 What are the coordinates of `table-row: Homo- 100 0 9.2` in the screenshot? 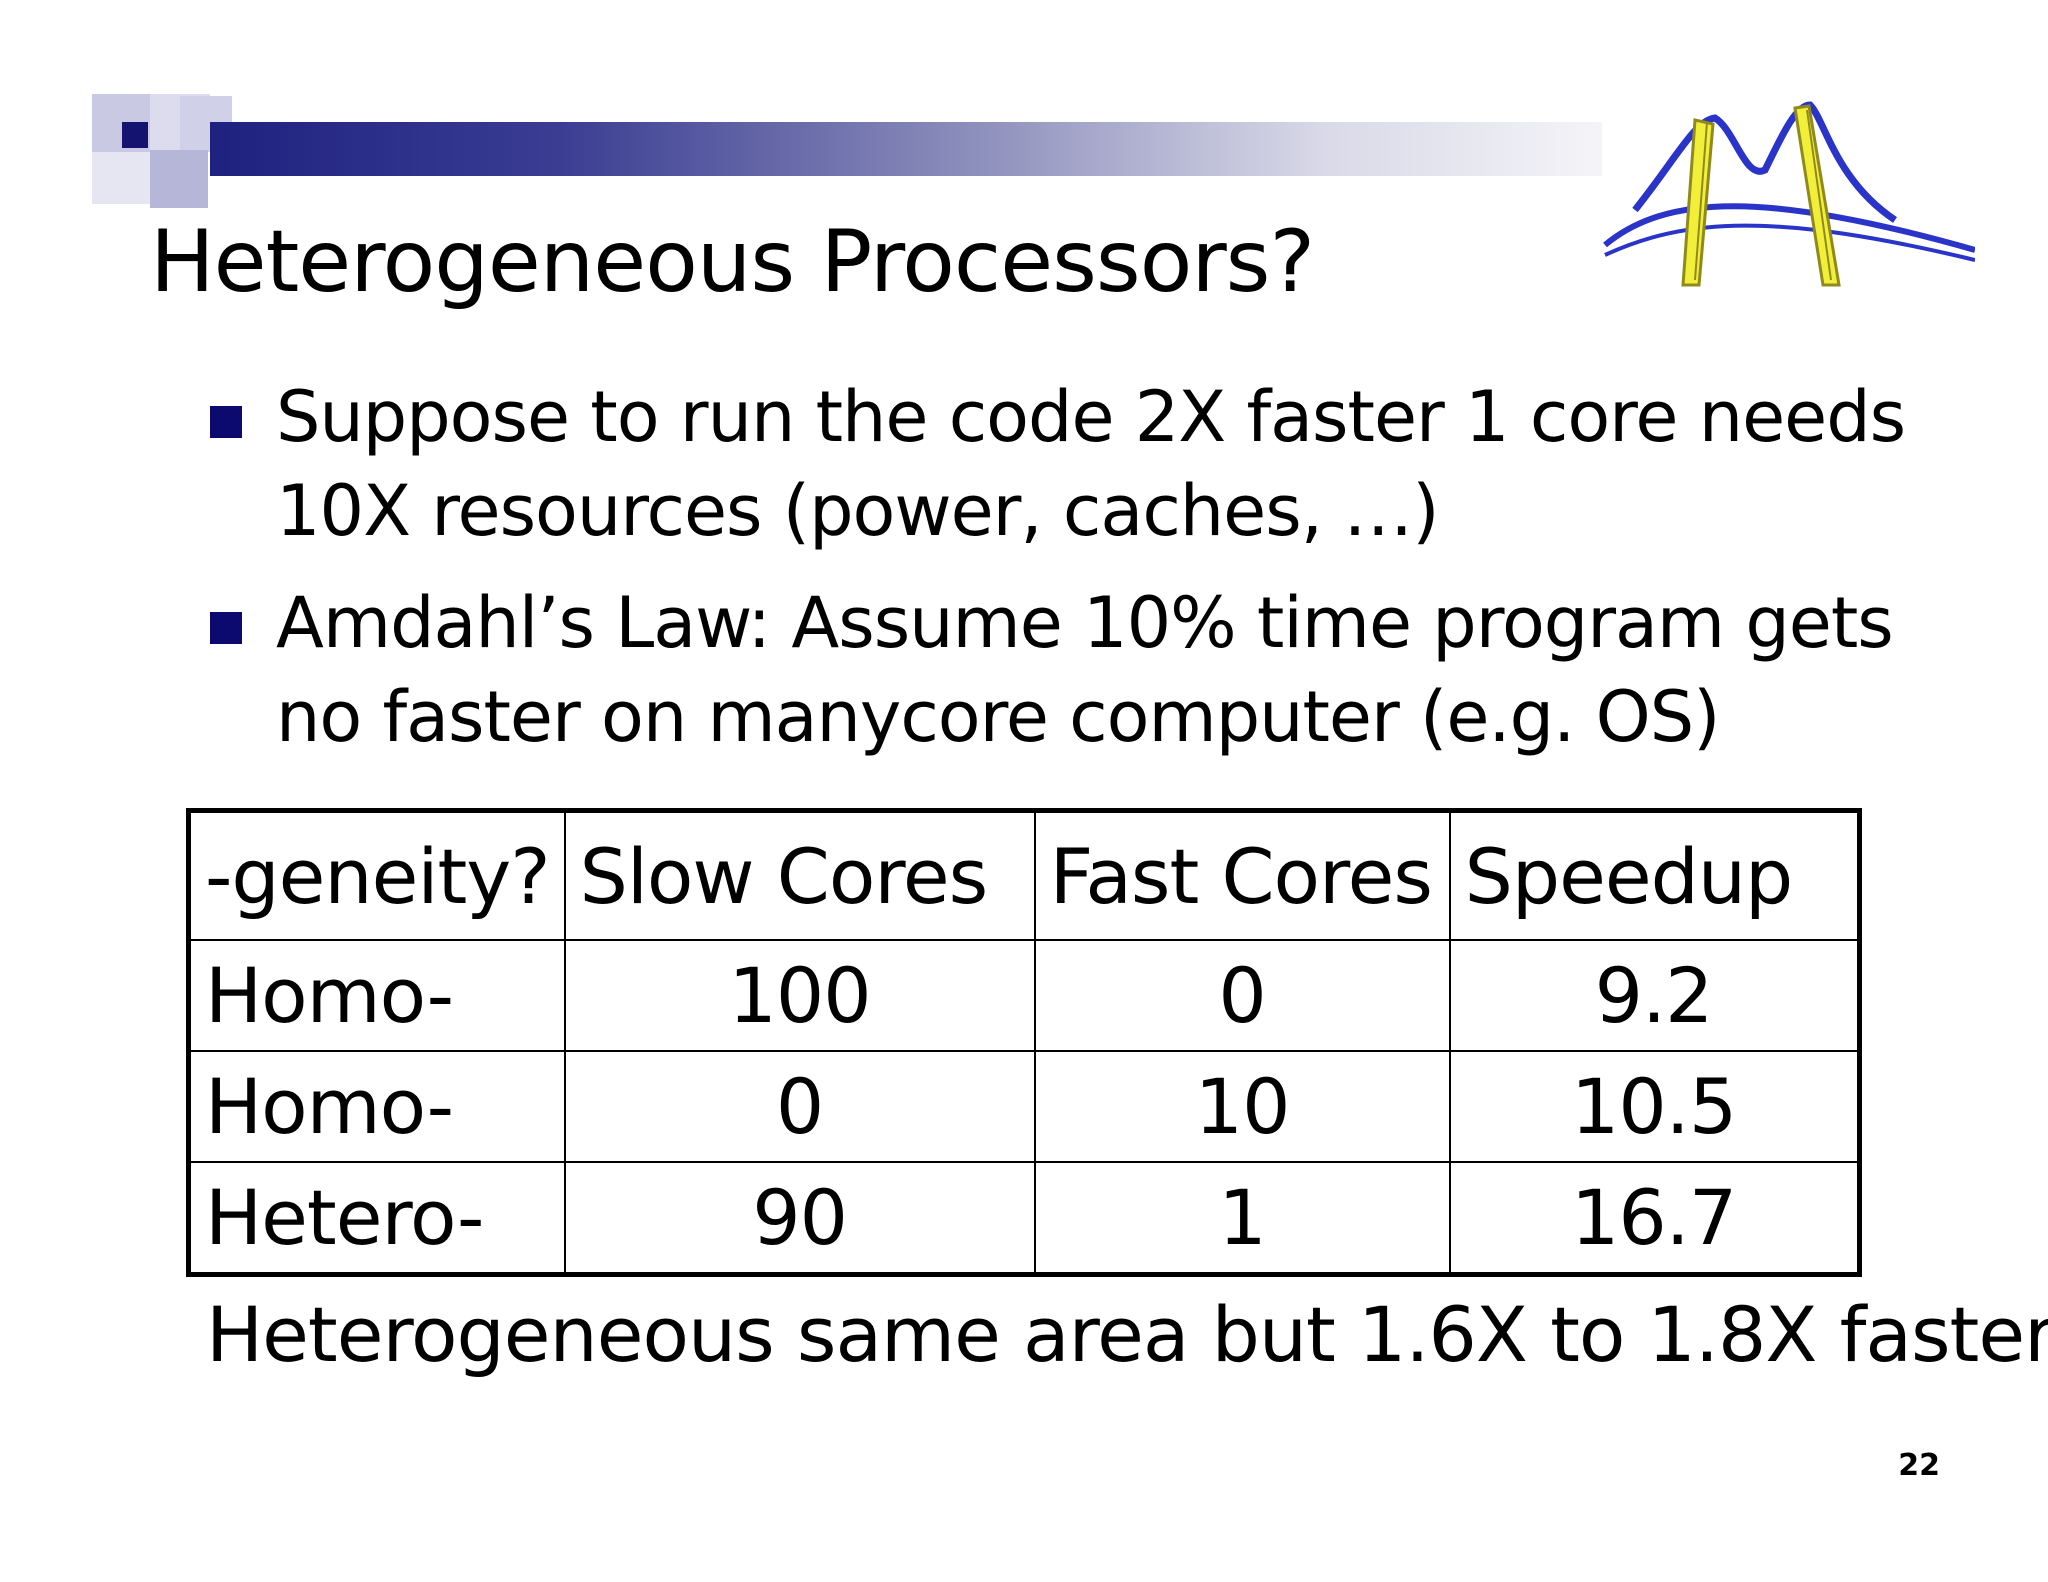 It's located at (1024, 995).